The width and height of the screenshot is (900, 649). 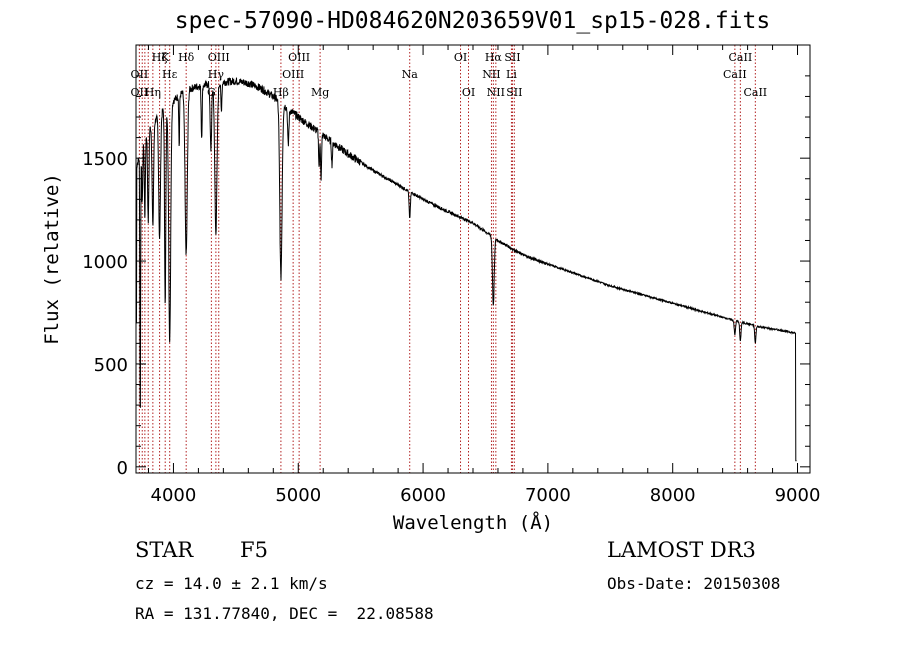 I want to click on x-tick-label: 4000, so click(x=174, y=495).